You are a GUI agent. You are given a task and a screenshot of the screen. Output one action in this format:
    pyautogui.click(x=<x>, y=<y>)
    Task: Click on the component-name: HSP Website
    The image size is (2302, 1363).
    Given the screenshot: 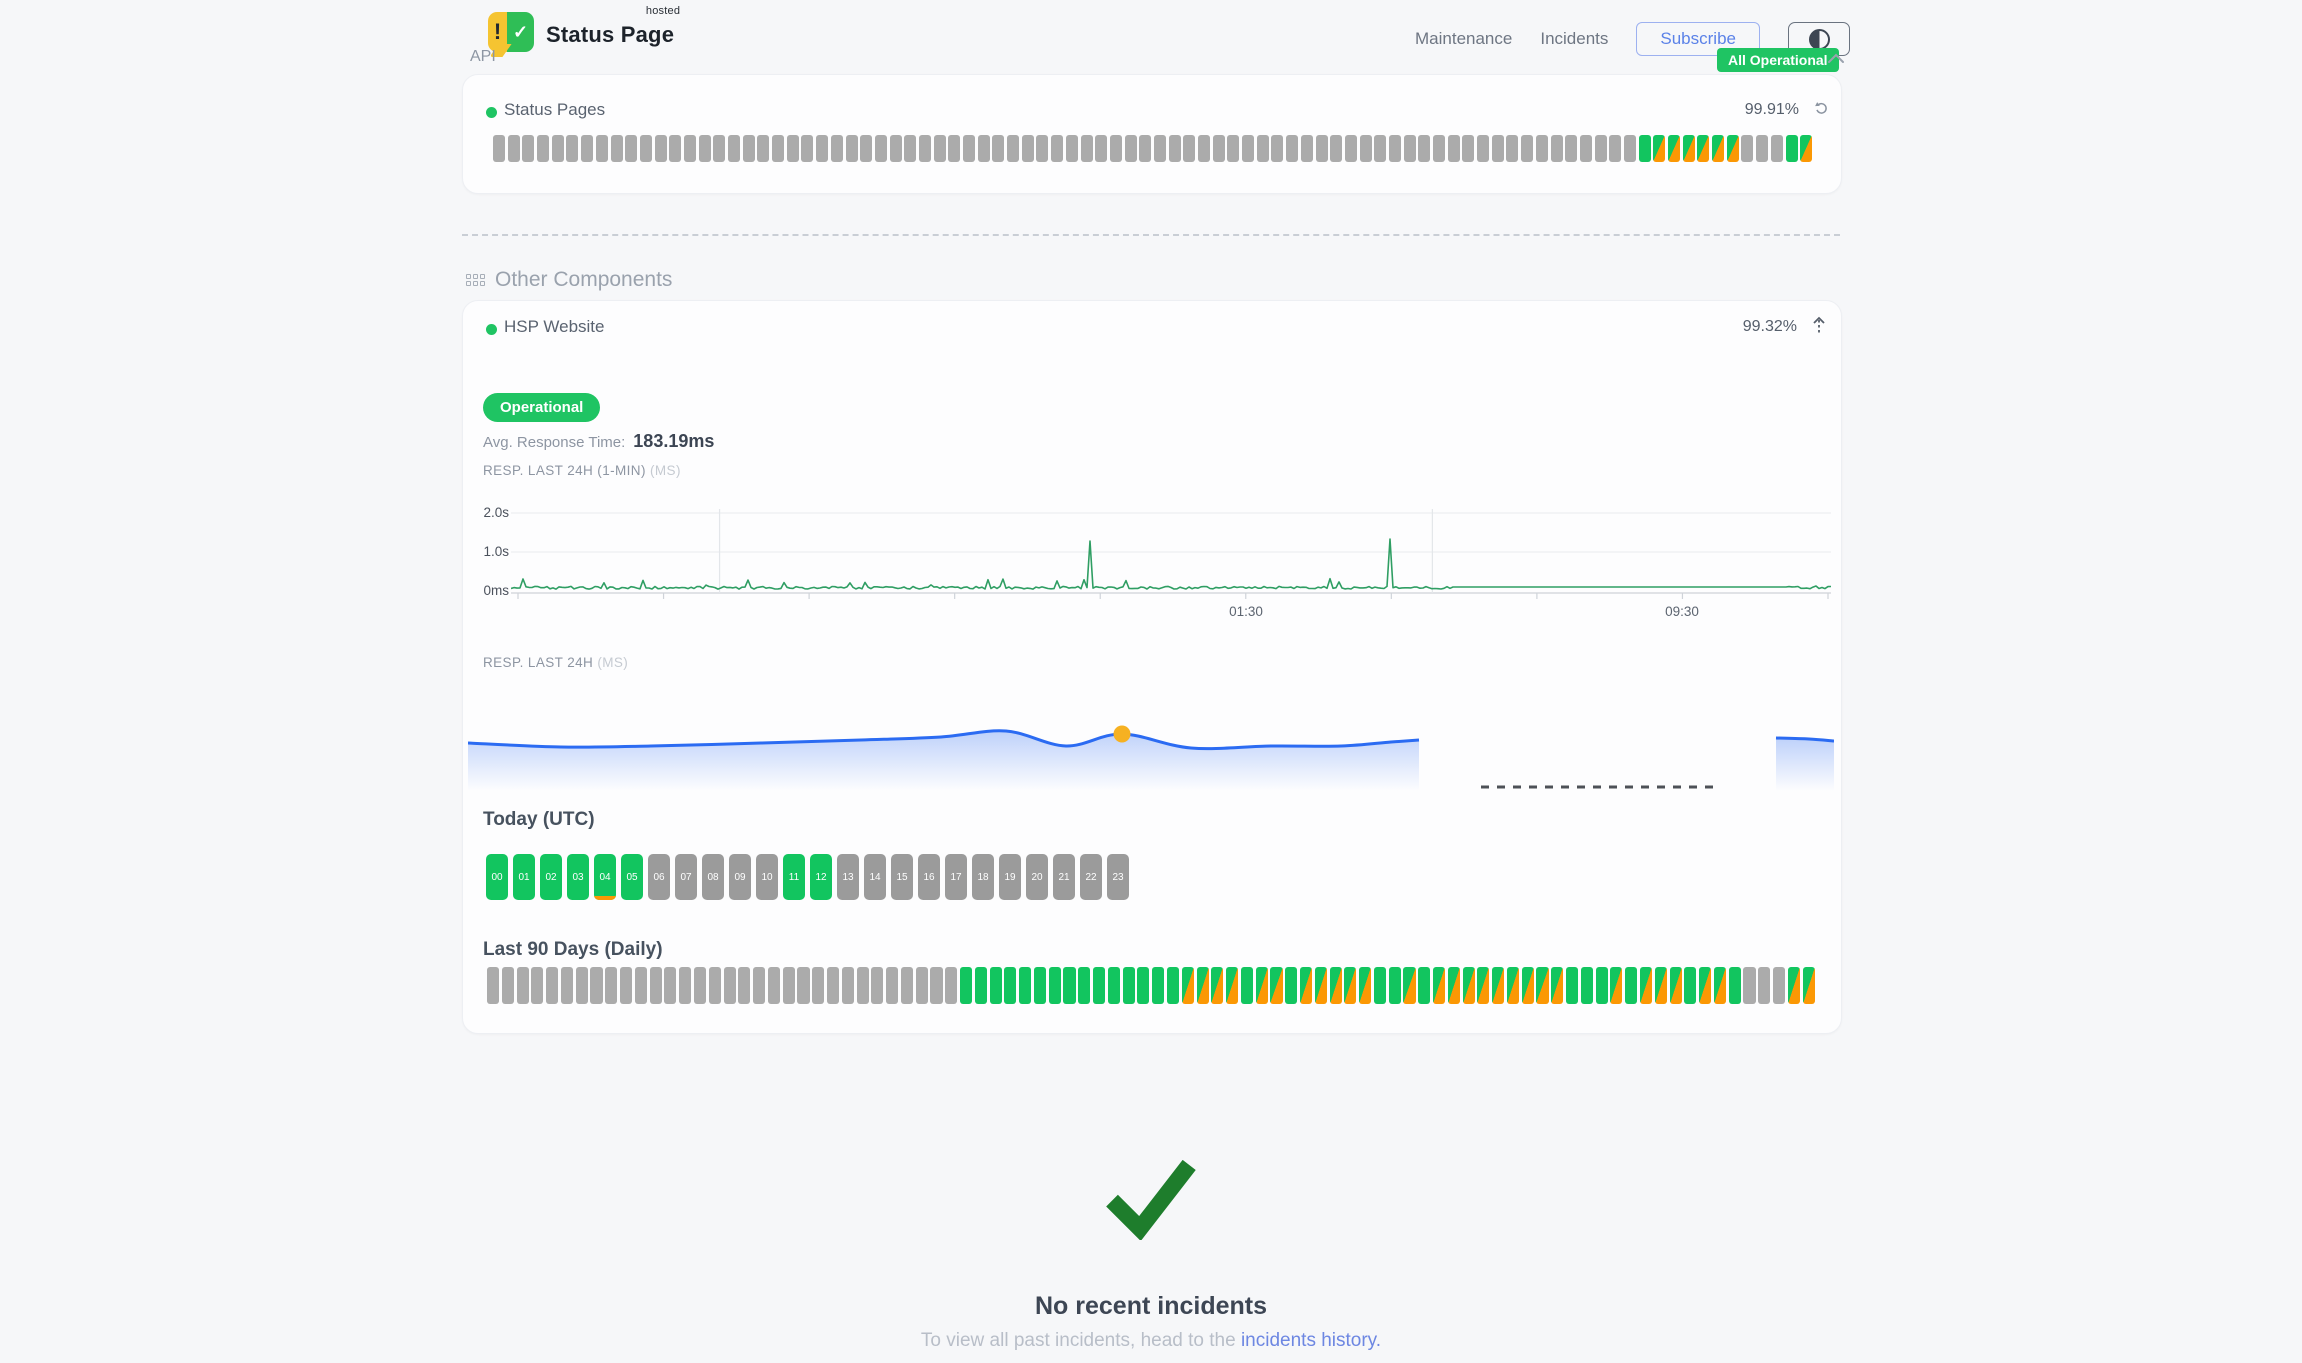 What is the action you would take?
    pyautogui.click(x=554, y=326)
    